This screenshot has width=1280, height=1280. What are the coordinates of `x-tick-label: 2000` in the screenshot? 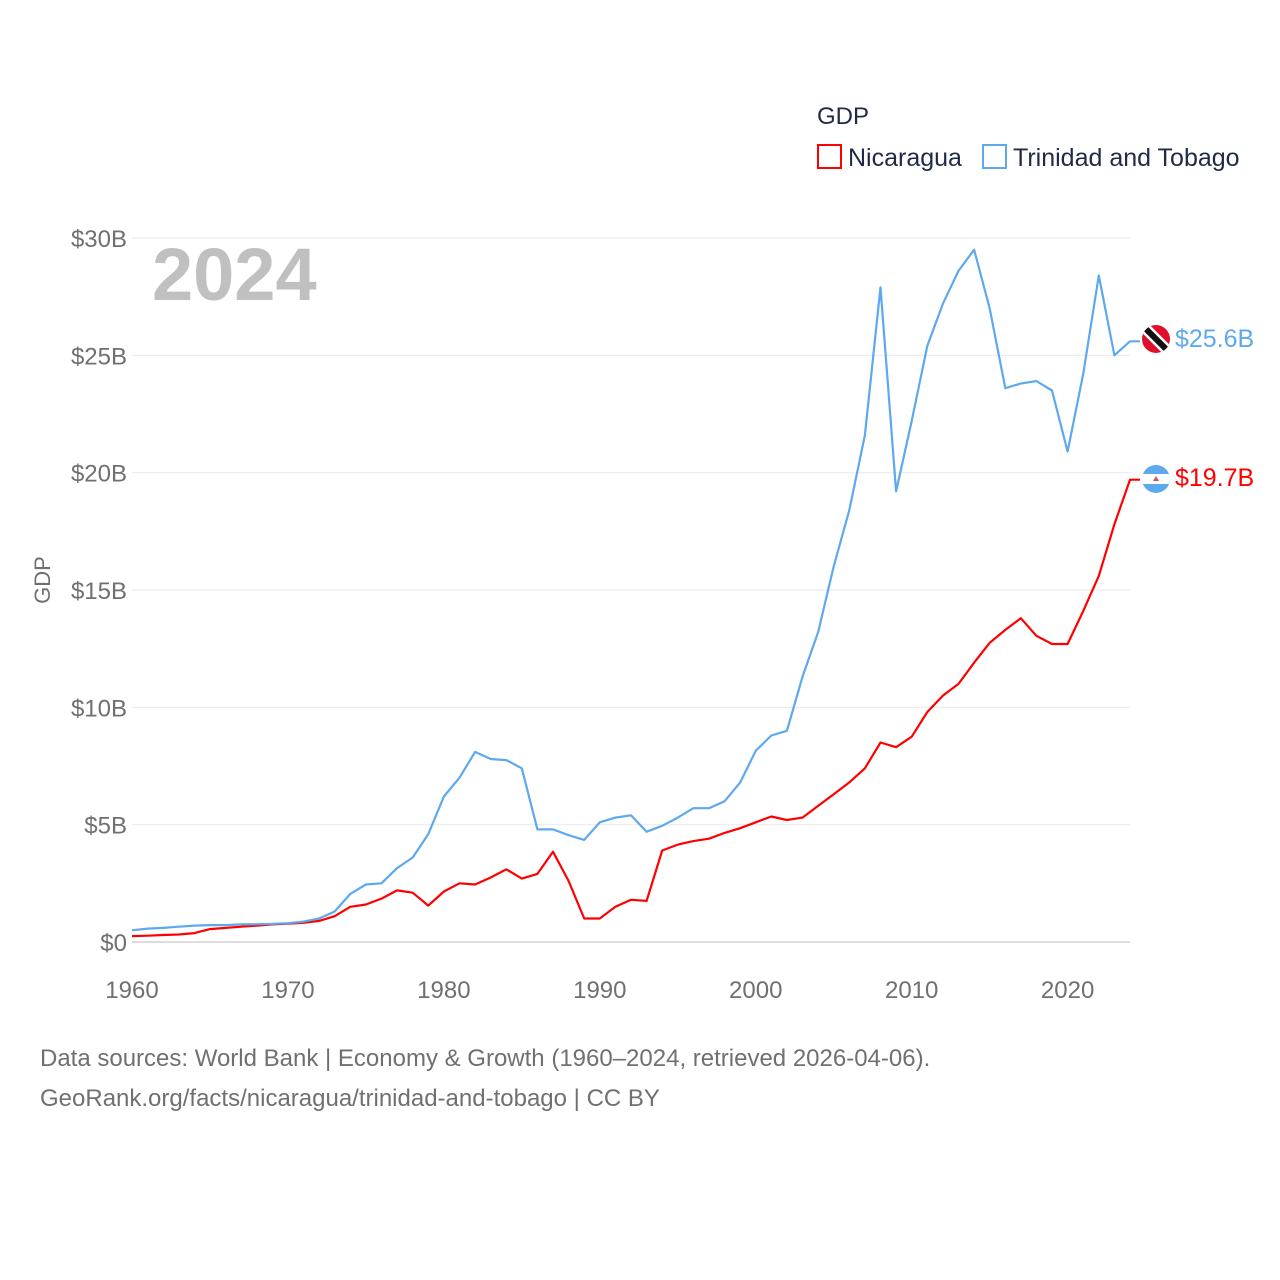 It's located at (755, 990).